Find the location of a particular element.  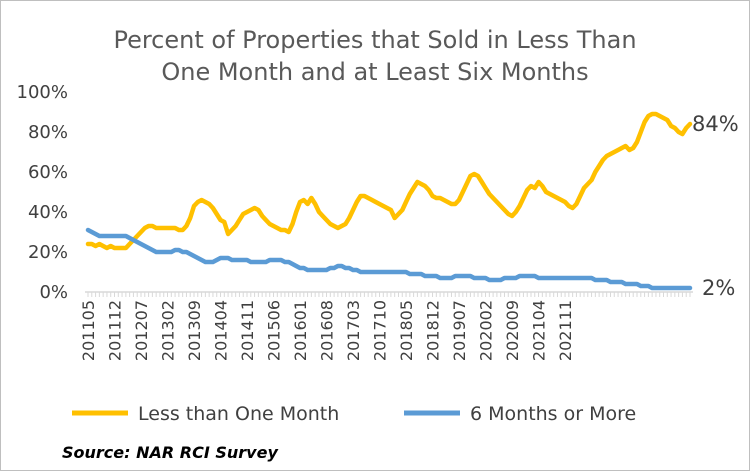

y-axis-ticks: 0% 20% 40% 60% 80% 100% is located at coordinates (42, 192).